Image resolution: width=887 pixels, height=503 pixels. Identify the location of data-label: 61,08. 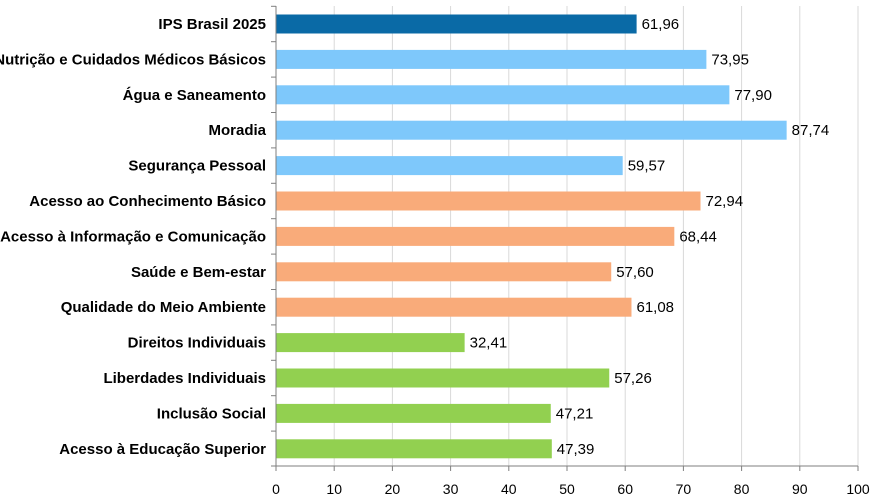
(655, 307).